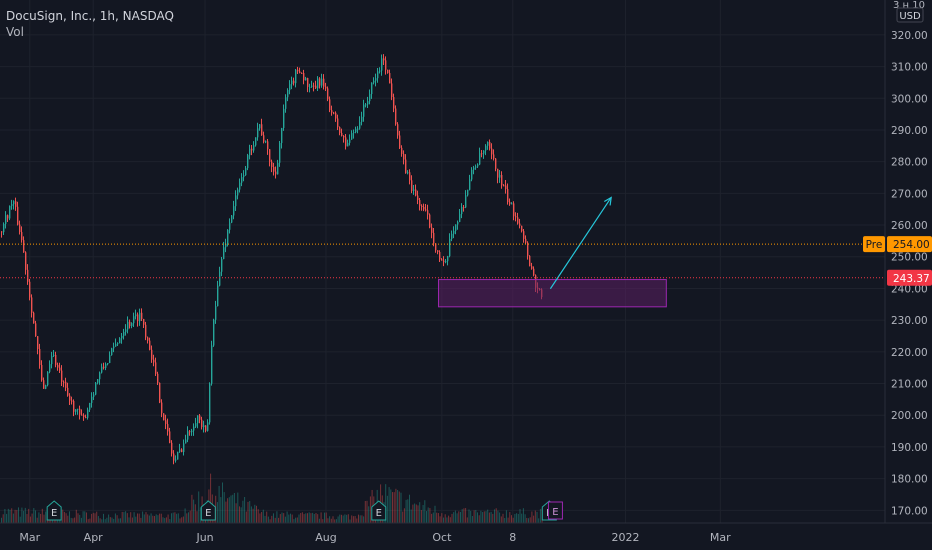 Image resolution: width=932 pixels, height=550 pixels. I want to click on price-tick-label: 240.00, so click(909, 289).